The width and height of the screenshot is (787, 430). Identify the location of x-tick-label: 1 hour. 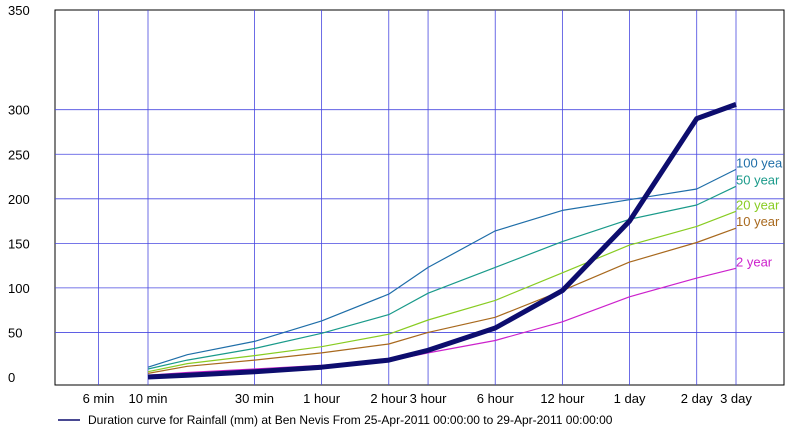
(322, 398).